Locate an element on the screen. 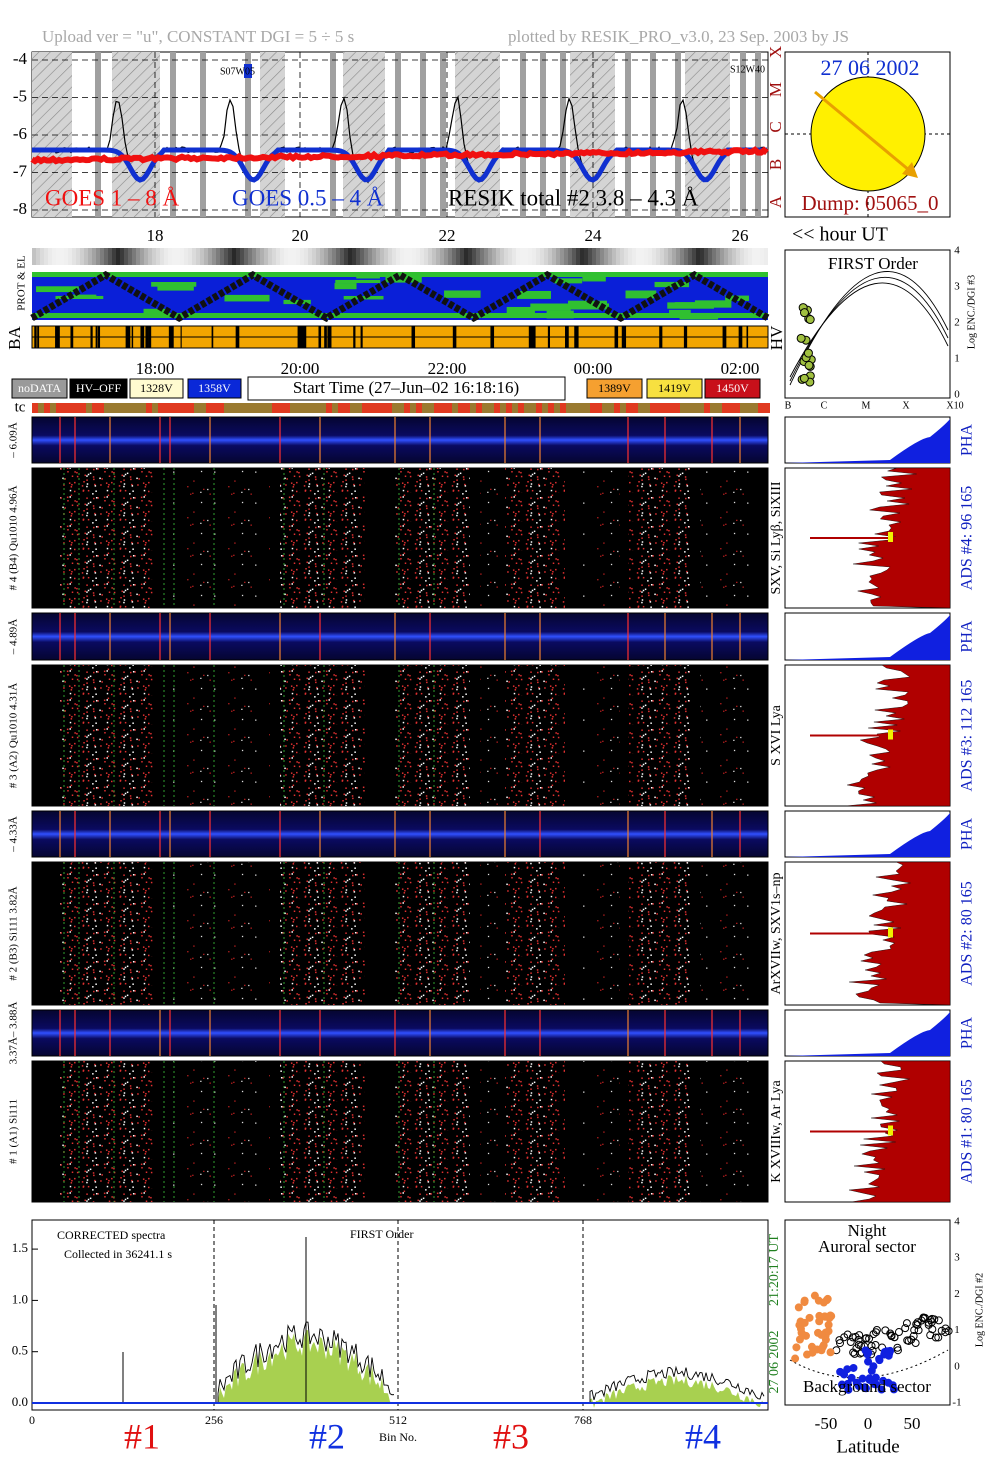 The image size is (1004, 1477). label: PHA is located at coordinates (967, 834).